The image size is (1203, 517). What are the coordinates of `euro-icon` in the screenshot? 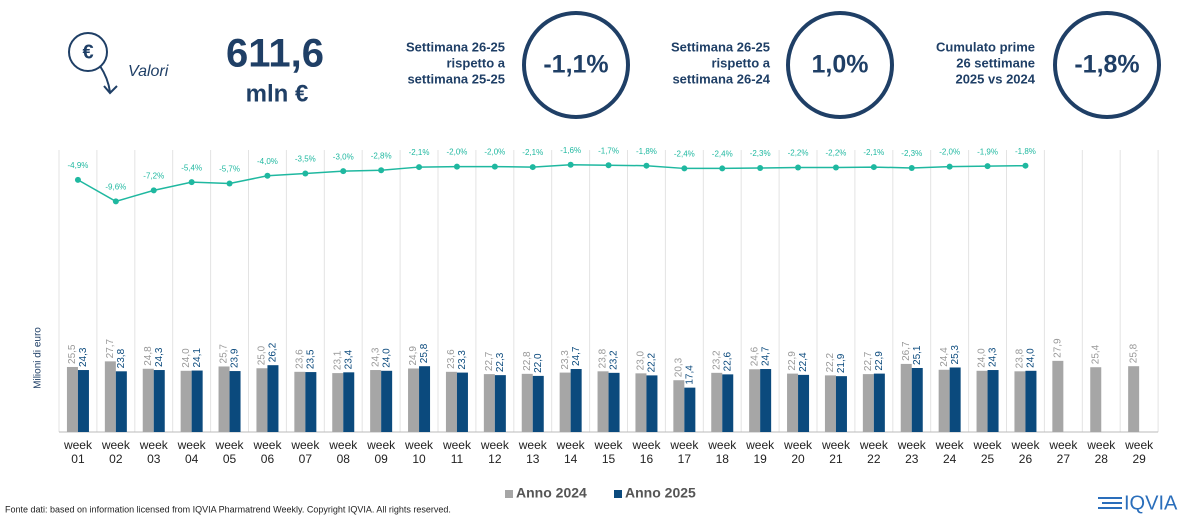 It's located at (93, 63).